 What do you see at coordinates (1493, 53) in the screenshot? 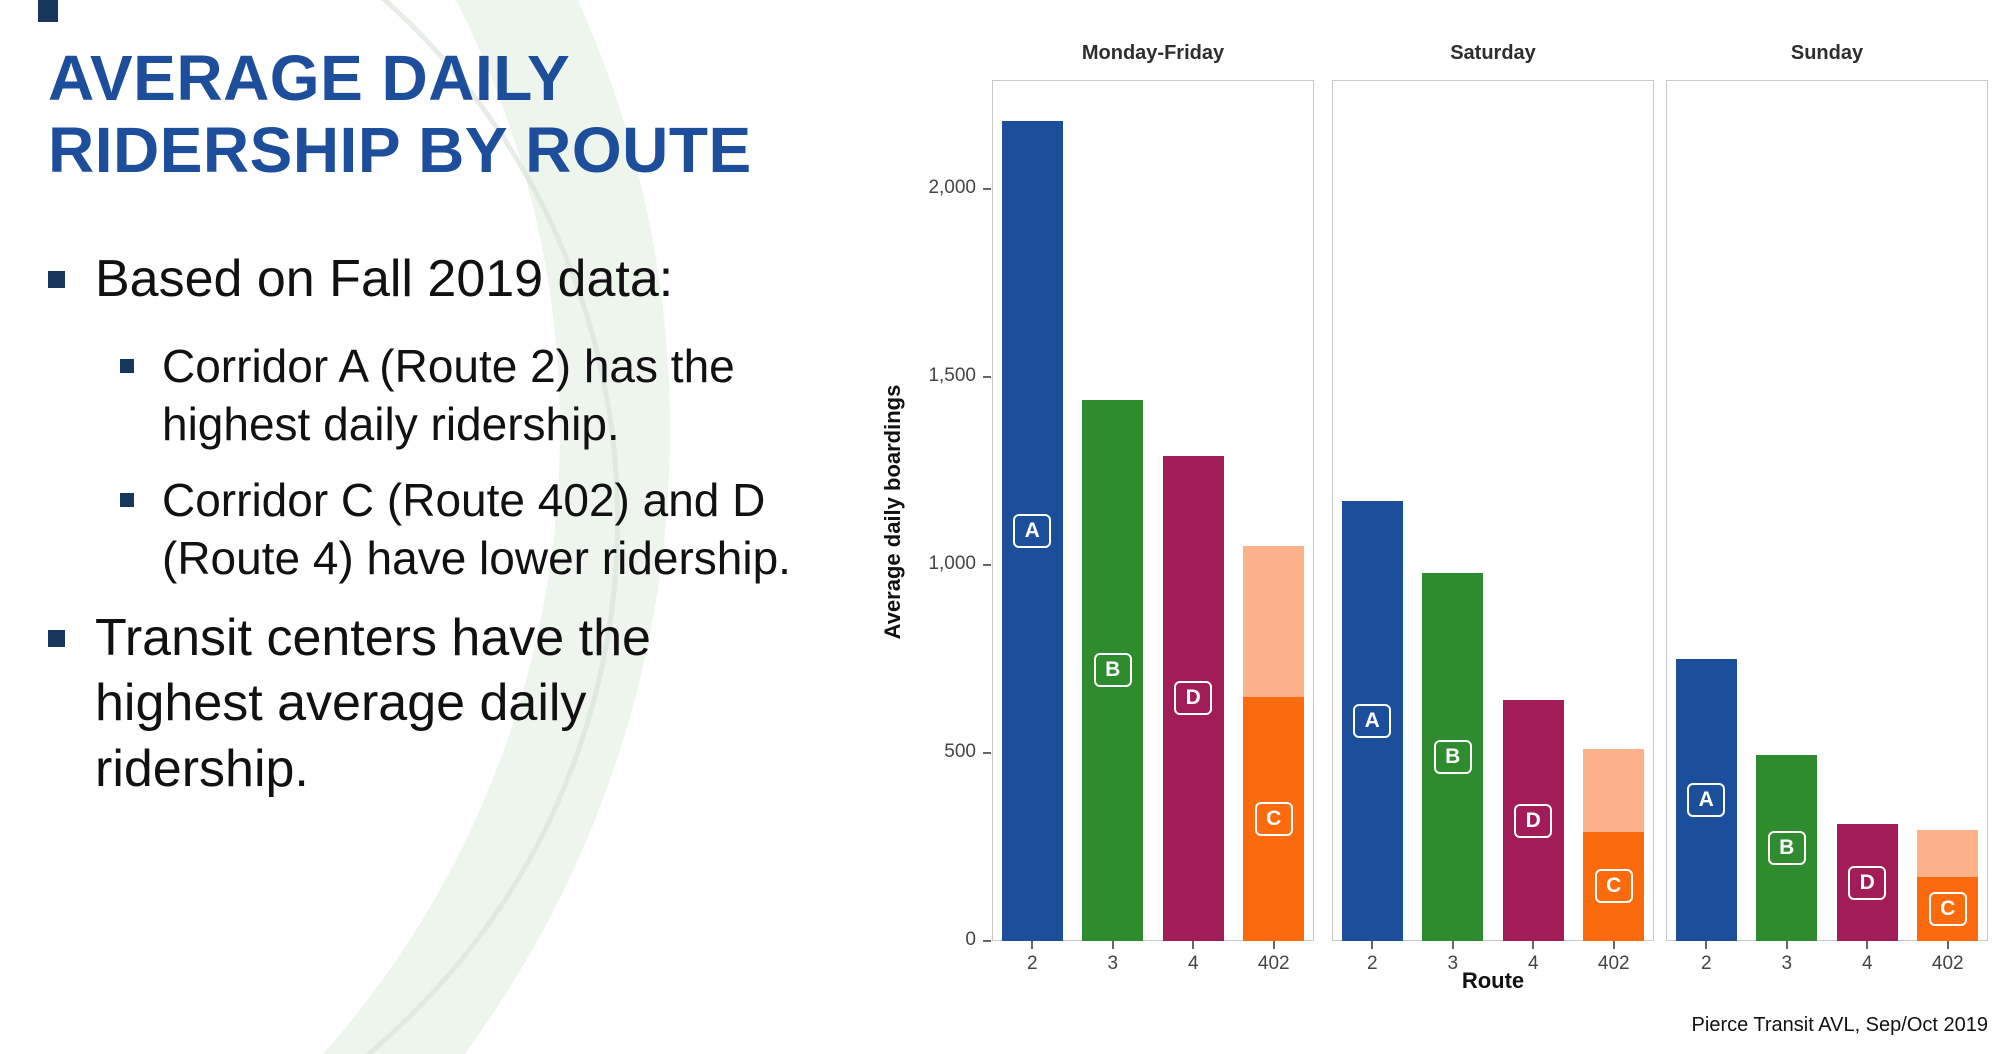
I see `facet-title: Saturday` at bounding box center [1493, 53].